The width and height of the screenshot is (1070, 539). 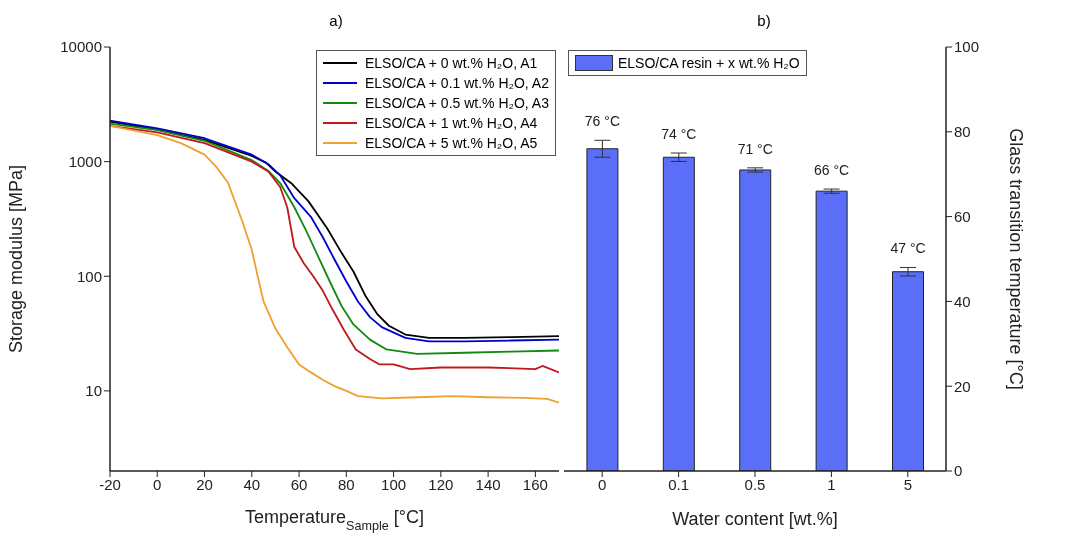 I want to click on x-tick-label: 1, so click(x=831, y=484).